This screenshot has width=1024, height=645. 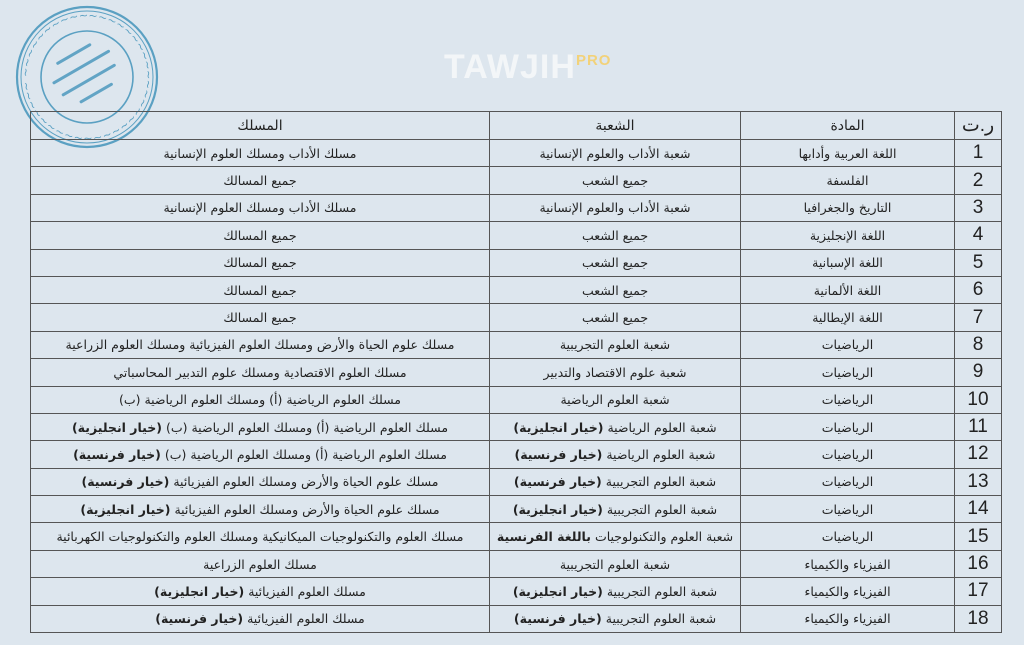 What do you see at coordinates (615, 482) in the screenshot?
I see `cell-branch: شعبة العلوم التجريبية (خيار فرنسية)` at bounding box center [615, 482].